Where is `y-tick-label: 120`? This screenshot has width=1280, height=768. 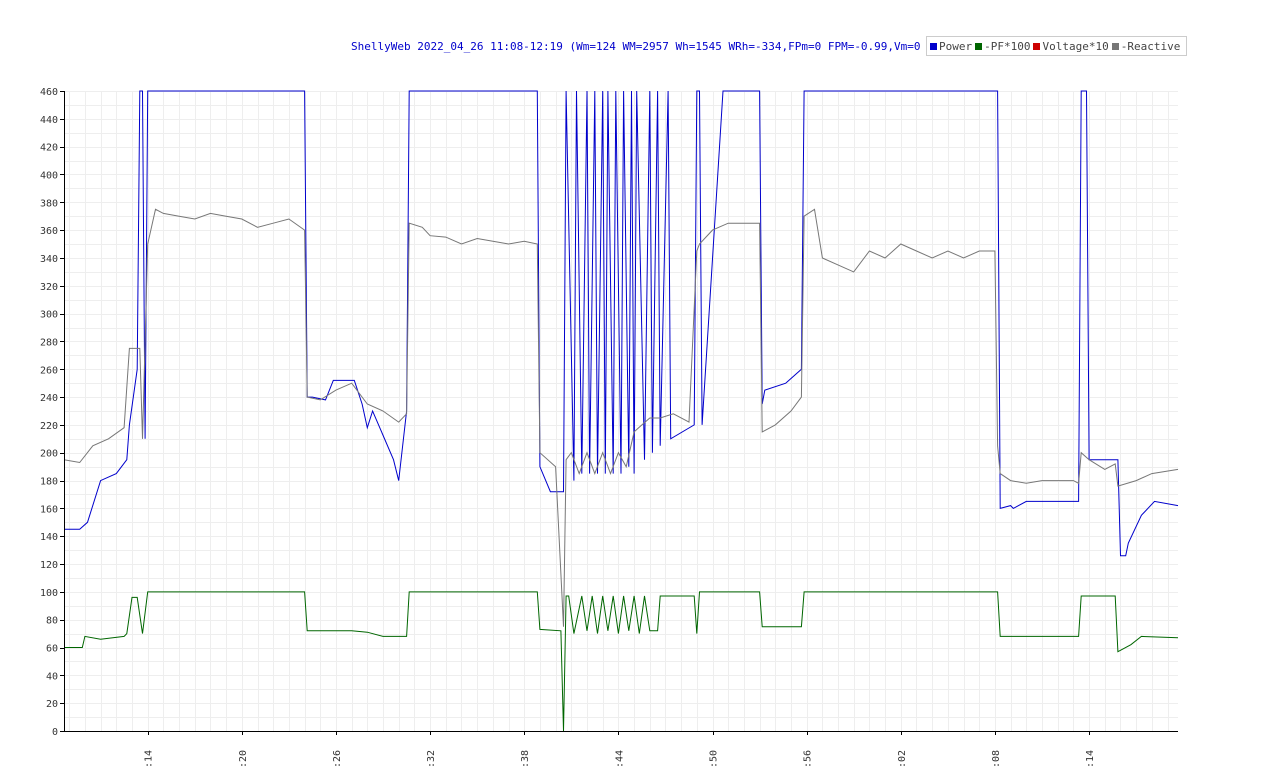
y-tick-label: 120 is located at coordinates (49, 565).